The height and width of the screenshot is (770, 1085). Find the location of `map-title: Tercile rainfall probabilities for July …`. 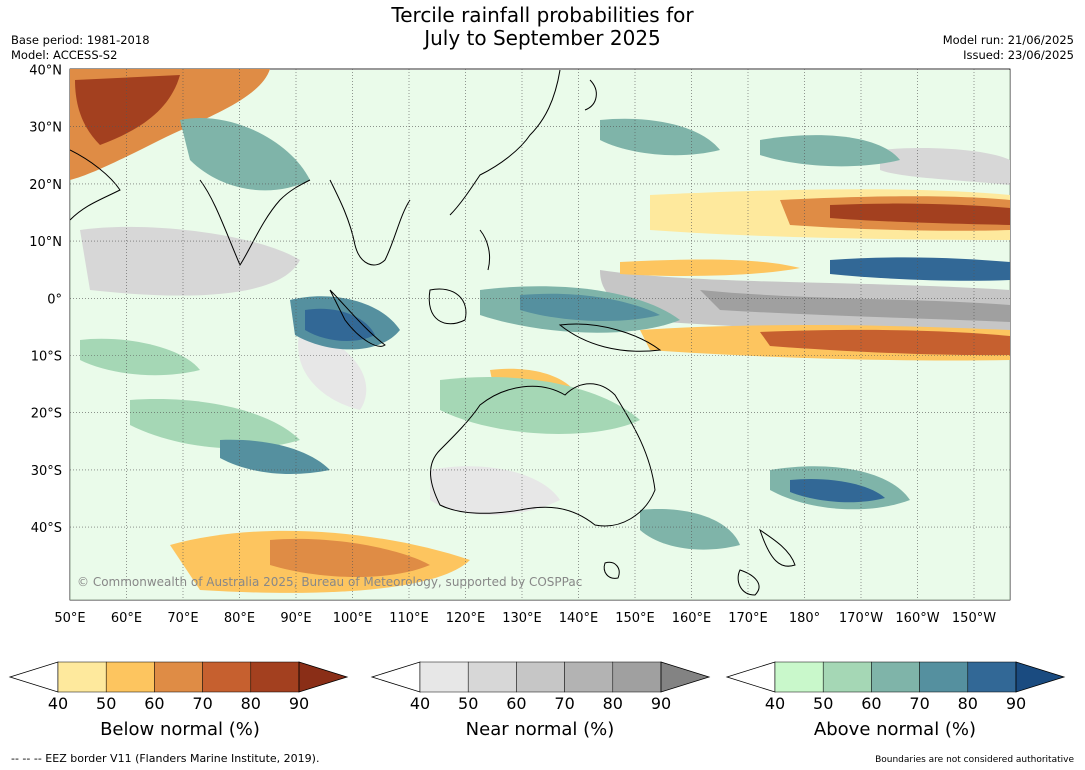

map-title: Tercile rainfall probabilities for July … is located at coordinates (542, 27).